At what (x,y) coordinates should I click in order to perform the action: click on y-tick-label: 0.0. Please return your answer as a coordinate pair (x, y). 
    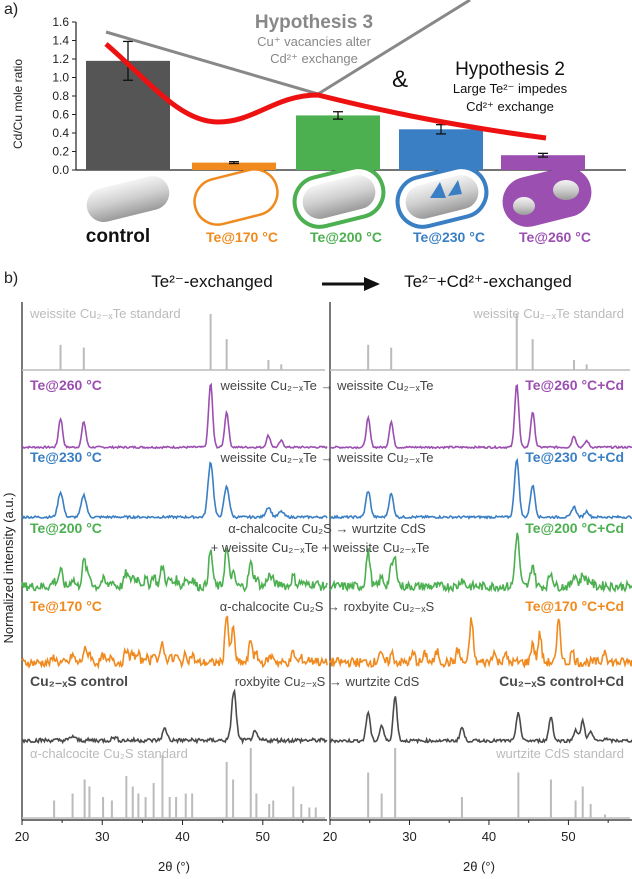
    Looking at the image, I should click on (60, 170).